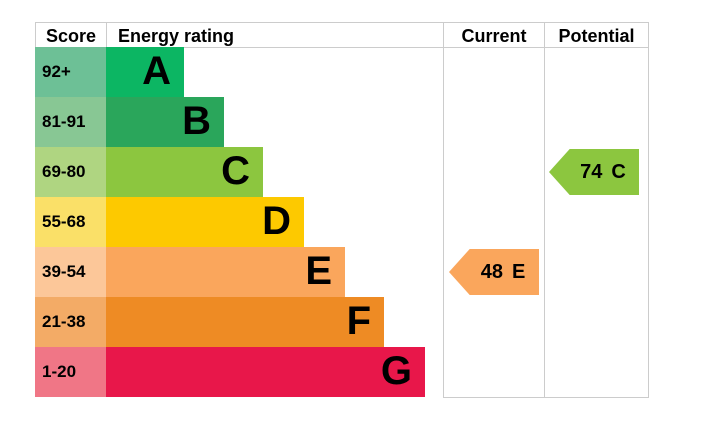 The height and width of the screenshot is (426, 706). Describe the element at coordinates (596, 36) in the screenshot. I see `potential-column-header: Potential` at that location.